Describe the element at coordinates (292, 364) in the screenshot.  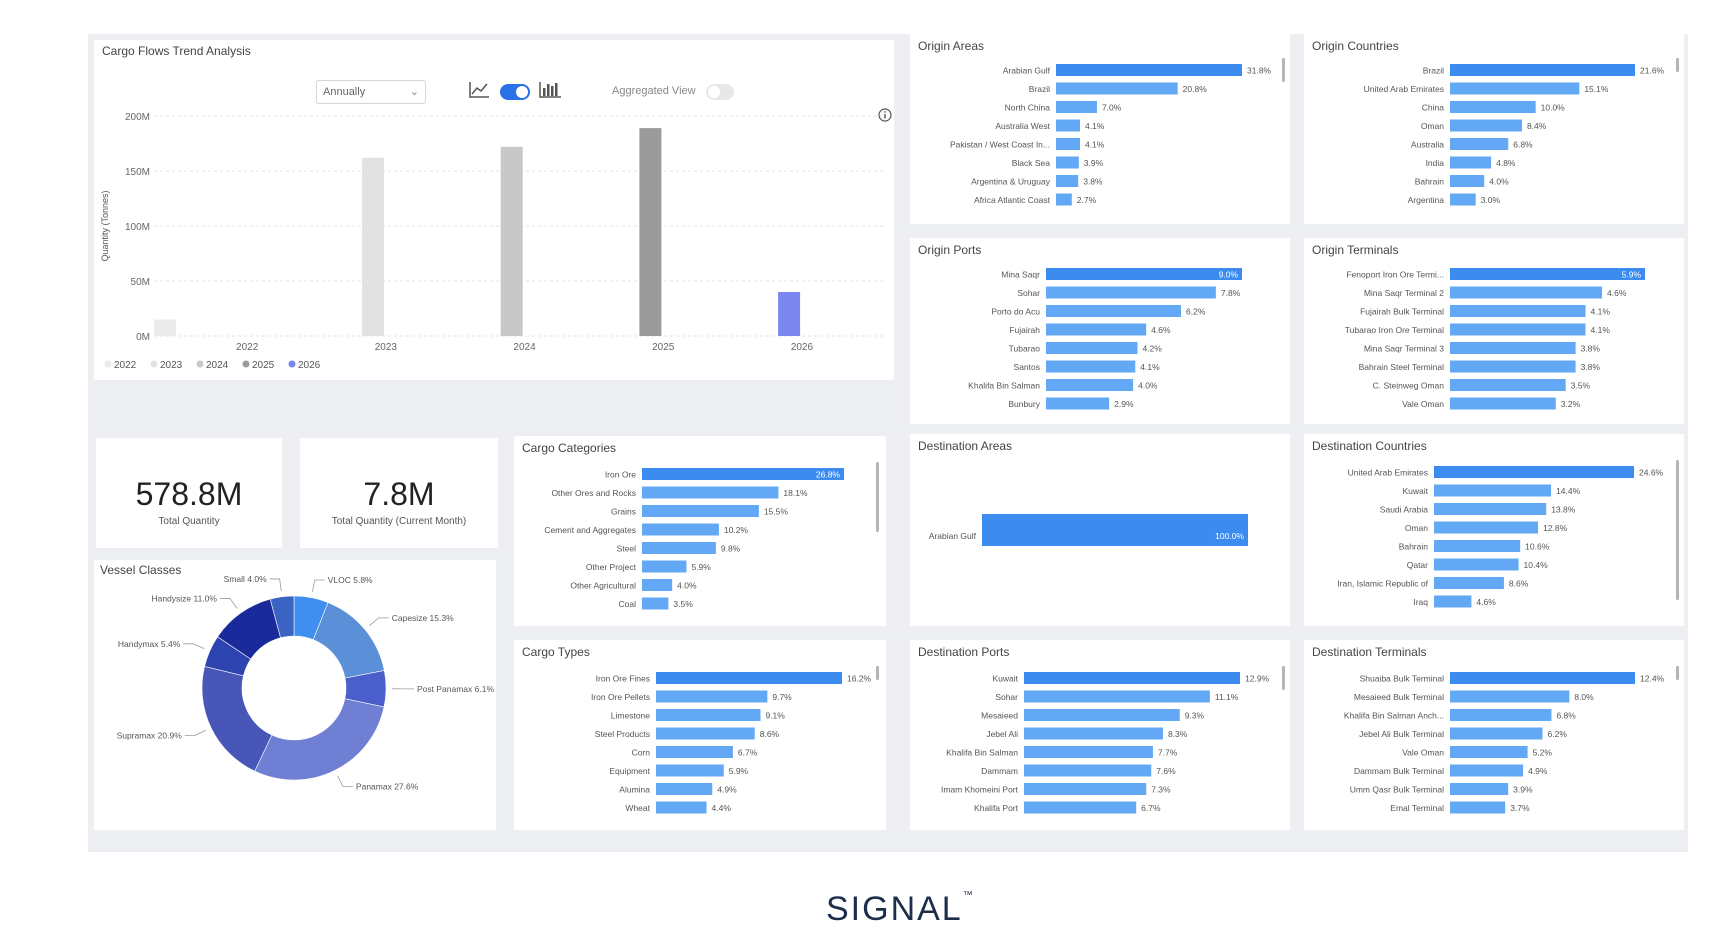
I see `legend-marker` at that location.